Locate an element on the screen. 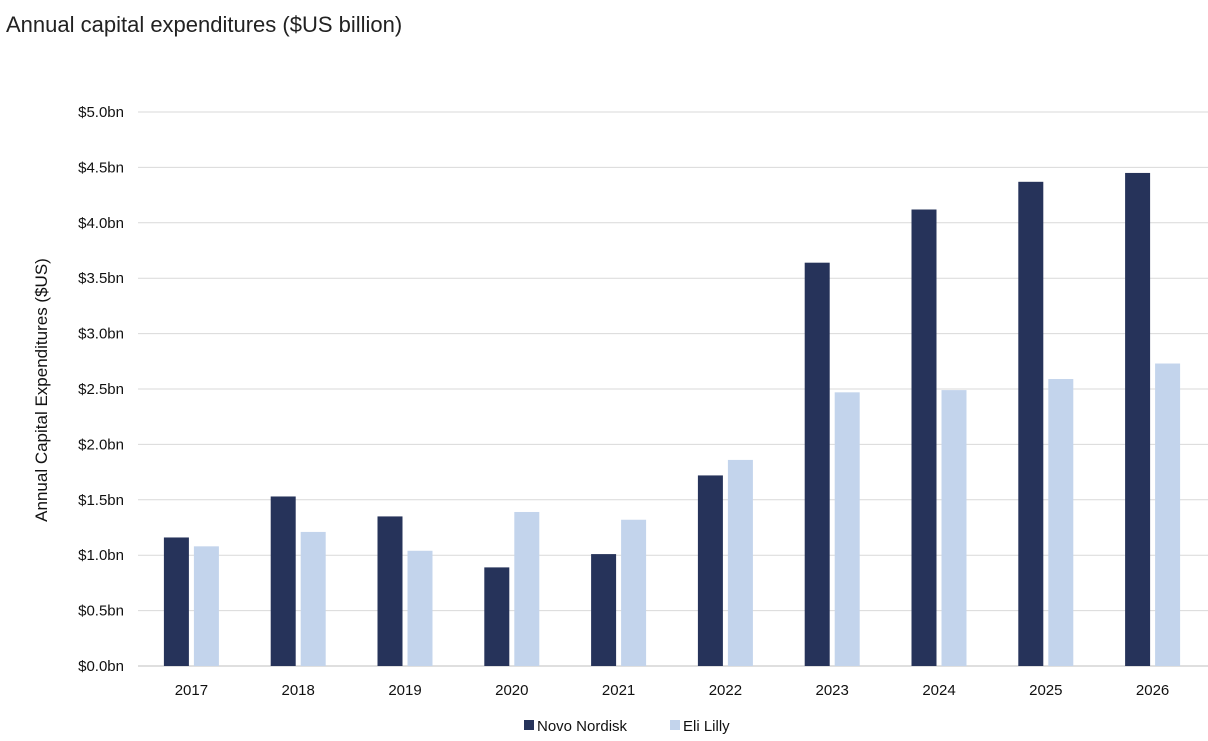 The height and width of the screenshot is (741, 1208). y-tick-label: $4.5bn is located at coordinates (101, 167).